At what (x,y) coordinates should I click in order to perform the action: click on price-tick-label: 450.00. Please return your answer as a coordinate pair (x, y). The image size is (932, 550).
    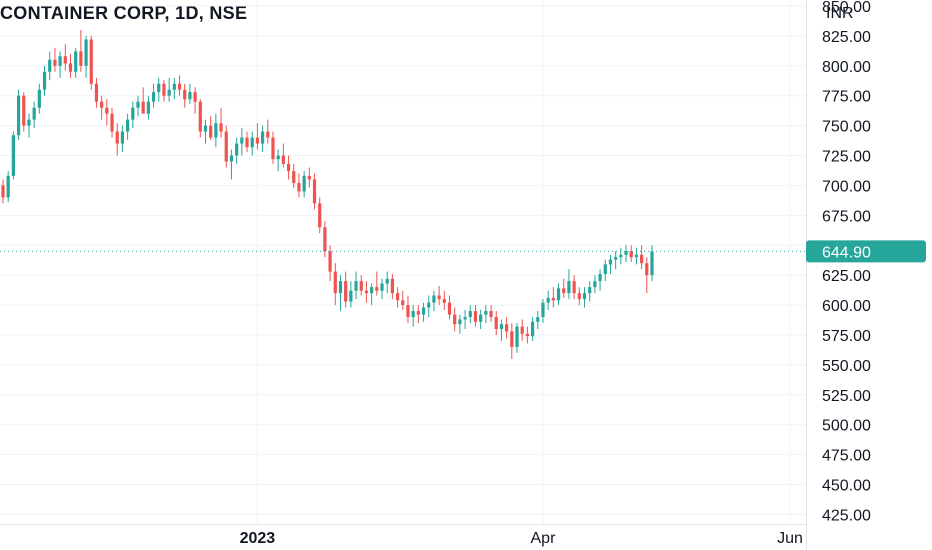
    Looking at the image, I should click on (846, 486).